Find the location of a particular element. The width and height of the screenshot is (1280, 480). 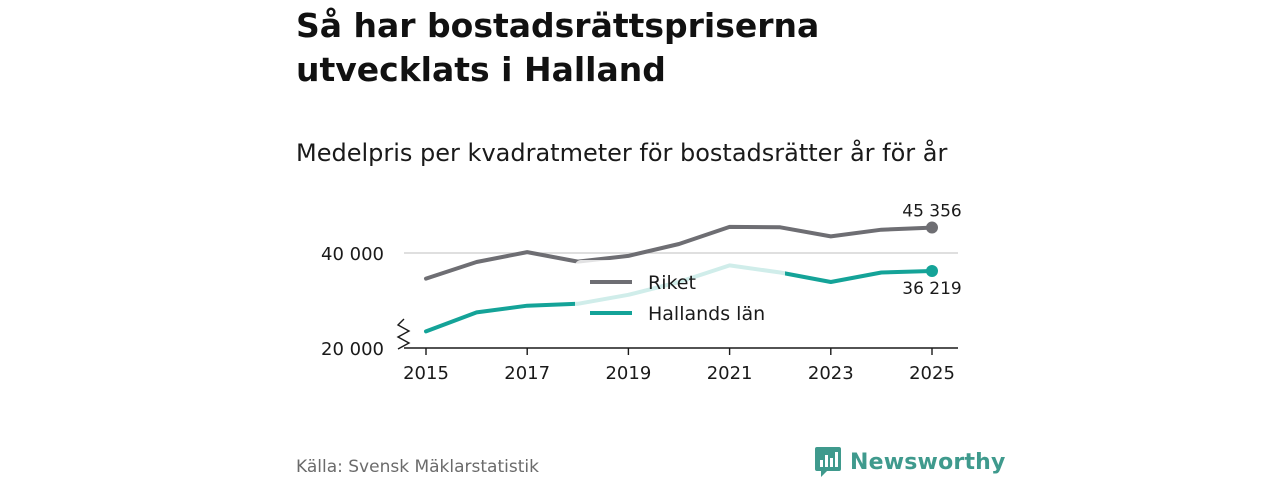

end-value-label: 45 356 is located at coordinates (931, 212).